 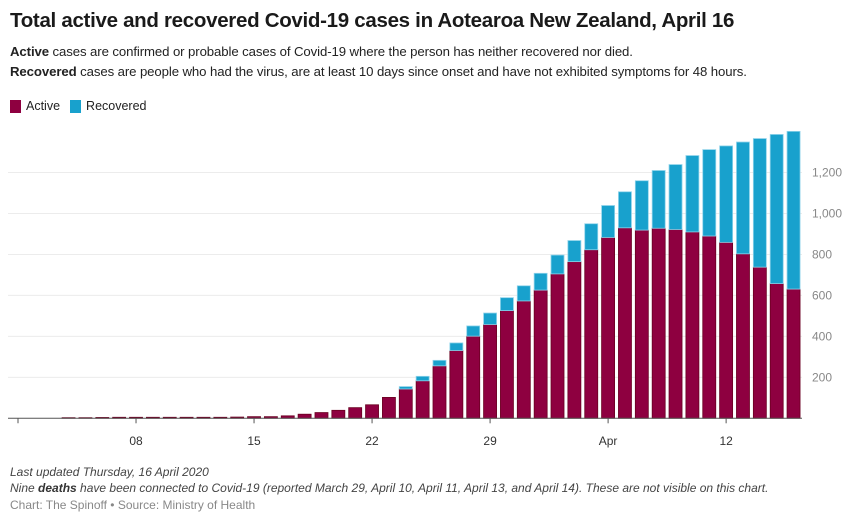 I want to click on recovered-term: Recovered, so click(x=43, y=71).